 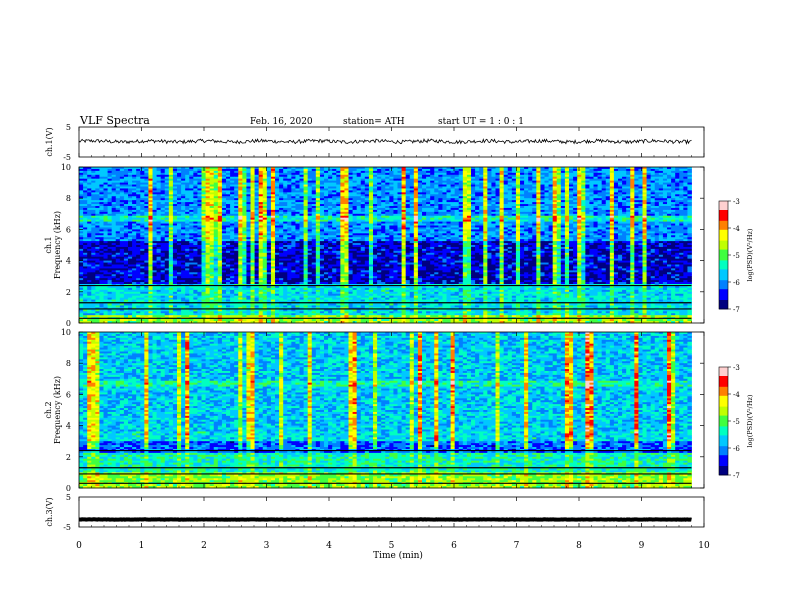 I want to click on date-label: Feb. 16, 2020, so click(x=281, y=122).